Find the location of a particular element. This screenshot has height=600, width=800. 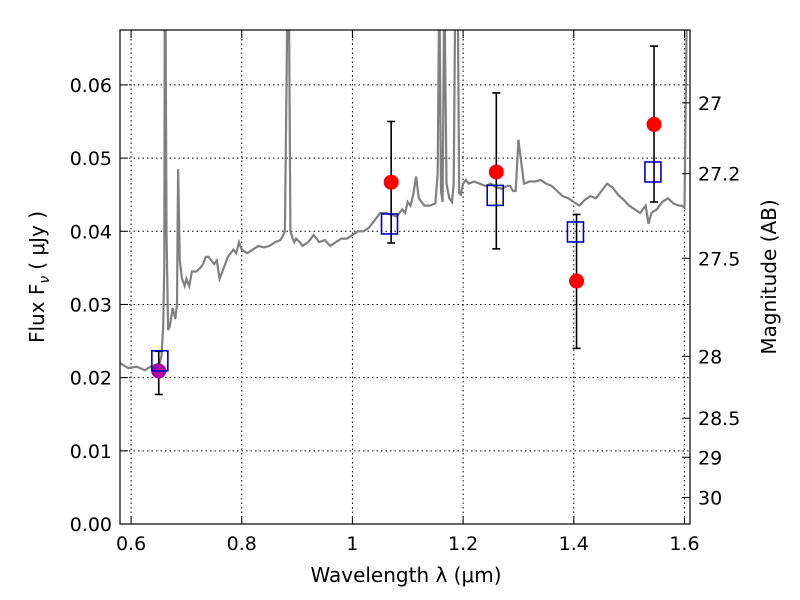

y2-tick-label: 29 is located at coordinates (710, 458).